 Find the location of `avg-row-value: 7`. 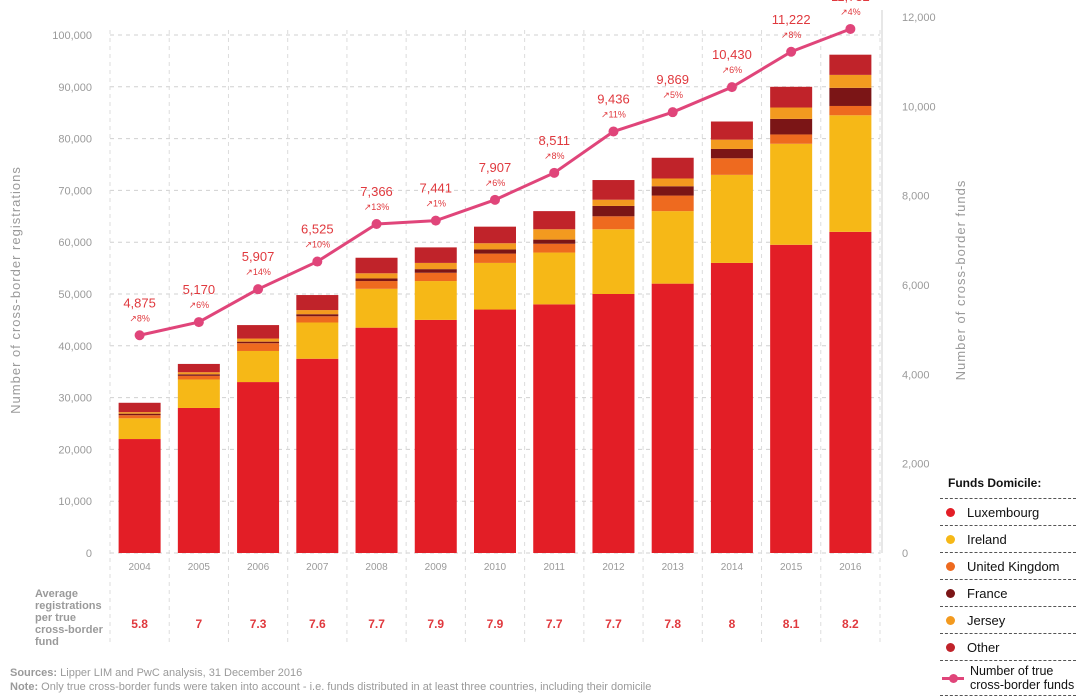

avg-row-value: 7 is located at coordinates (199, 624).